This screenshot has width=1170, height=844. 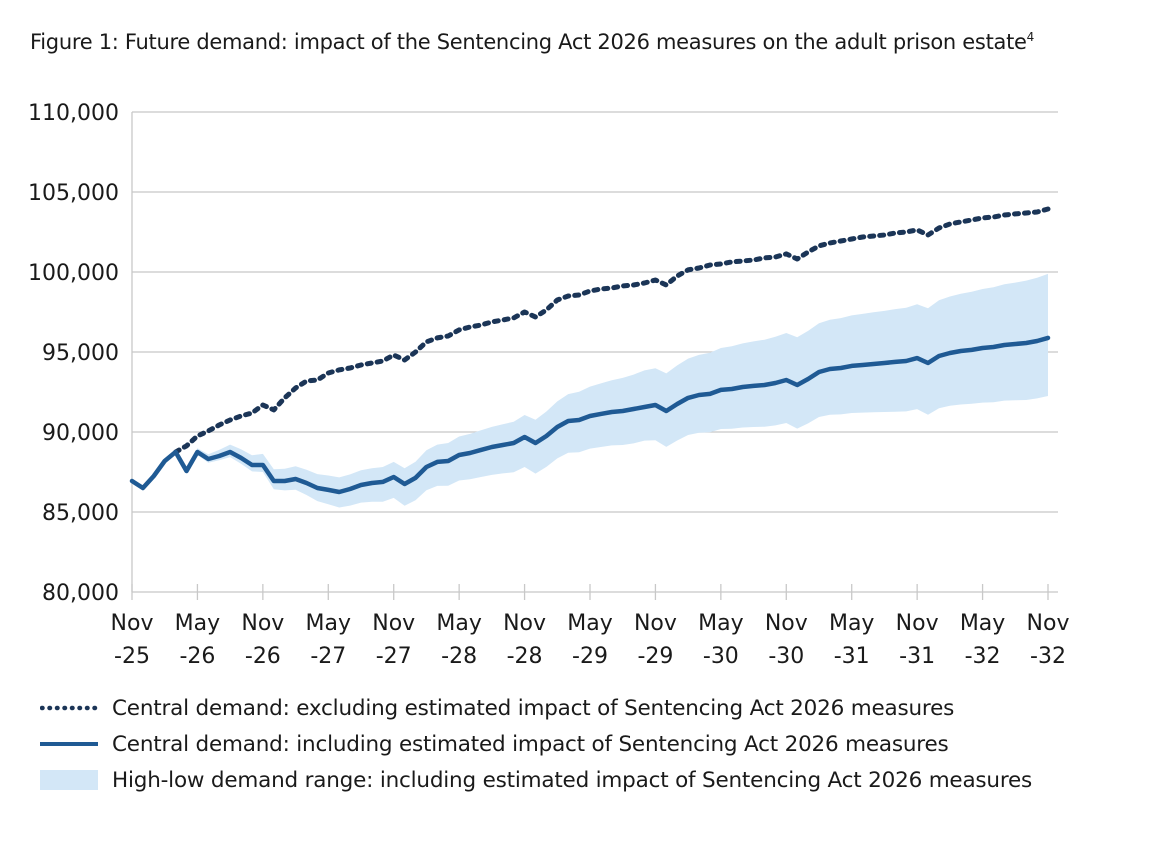 I want to click on legend-swatch-solid-line, so click(x=69, y=744).